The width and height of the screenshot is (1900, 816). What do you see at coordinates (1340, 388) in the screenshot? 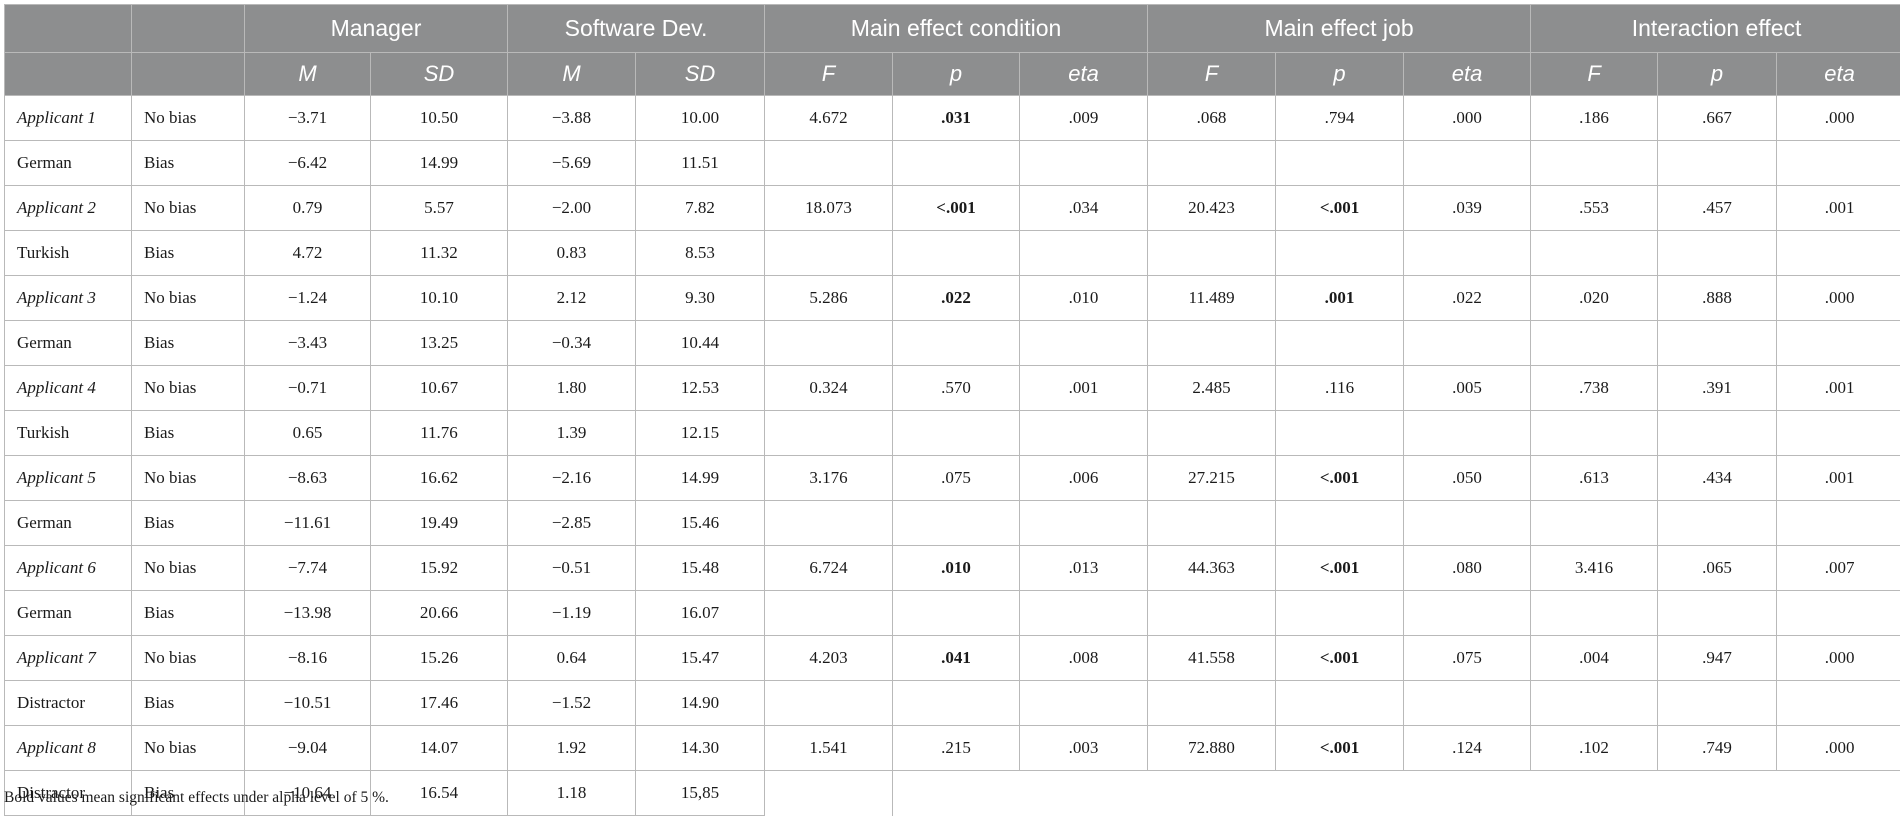
I see `value-cell: .116` at bounding box center [1340, 388].